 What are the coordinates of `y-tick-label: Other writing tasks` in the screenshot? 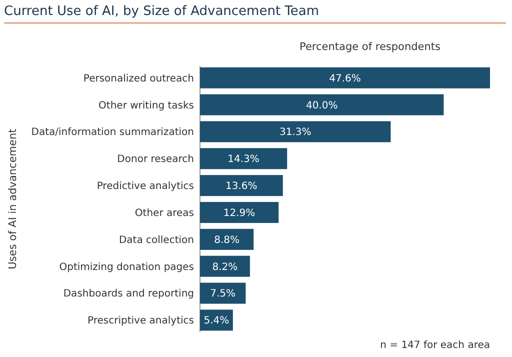 It's located at (146, 106).